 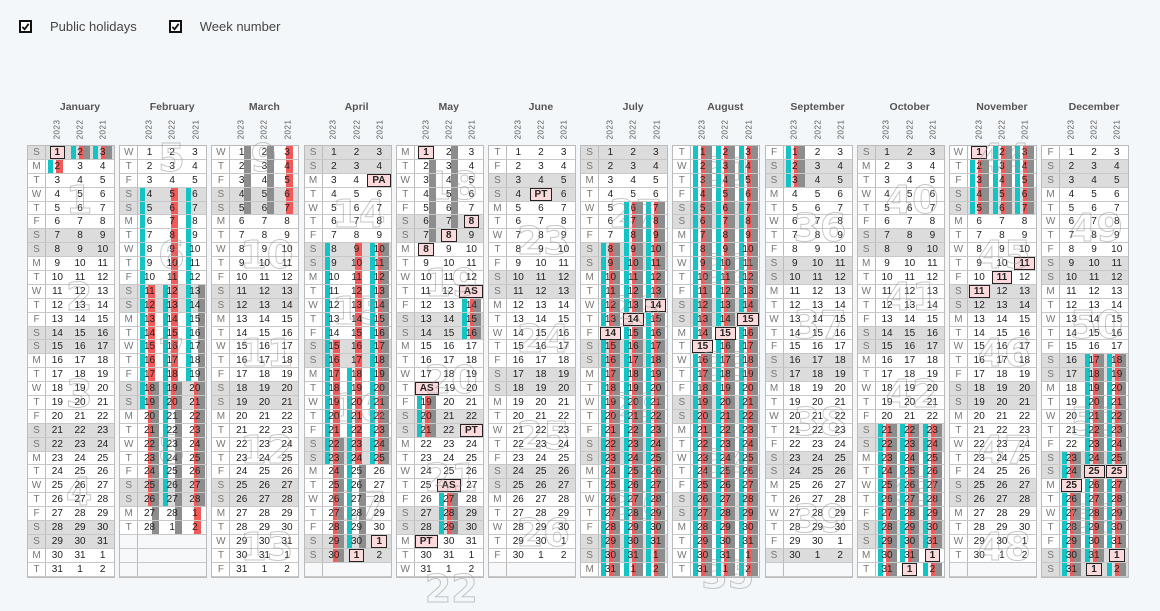 What do you see at coordinates (725, 472) in the screenshot?
I see `day-cell: 25` at bounding box center [725, 472].